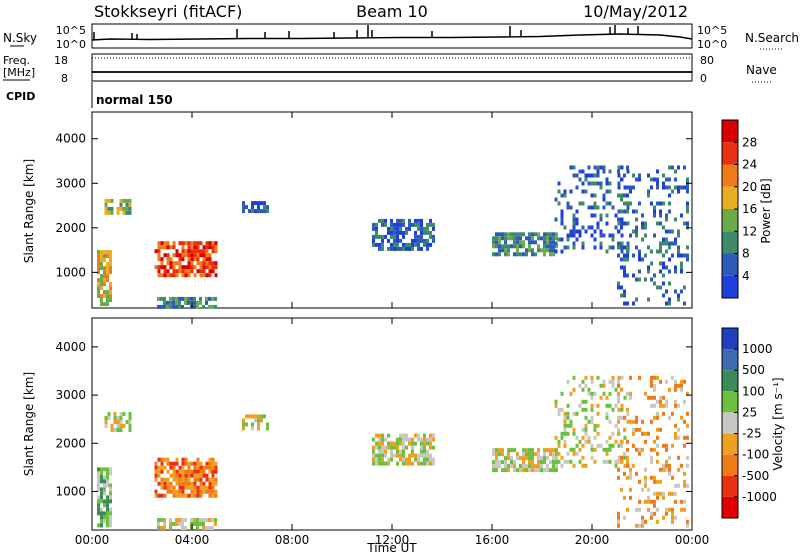  What do you see at coordinates (752, 434) in the screenshot?
I see `velocity-colorbar-tick-label: -25` at bounding box center [752, 434].